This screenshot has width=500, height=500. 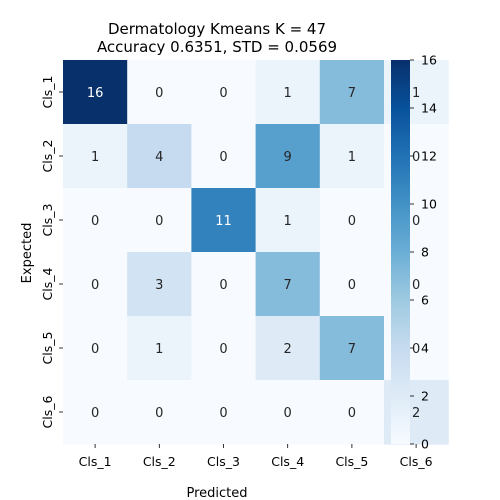 What do you see at coordinates (351, 461) in the screenshot?
I see `x-tick-label: Cls_5` at bounding box center [351, 461].